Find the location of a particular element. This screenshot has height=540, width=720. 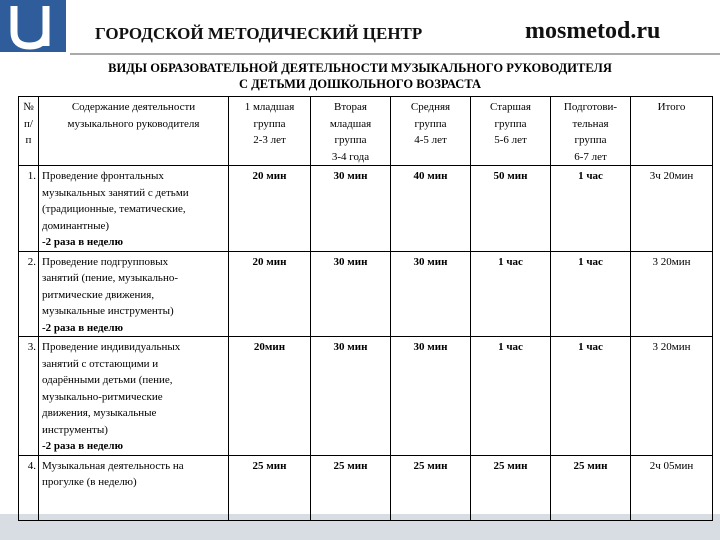

content-line: Музыкальная деятельность на is located at coordinates (113, 465).